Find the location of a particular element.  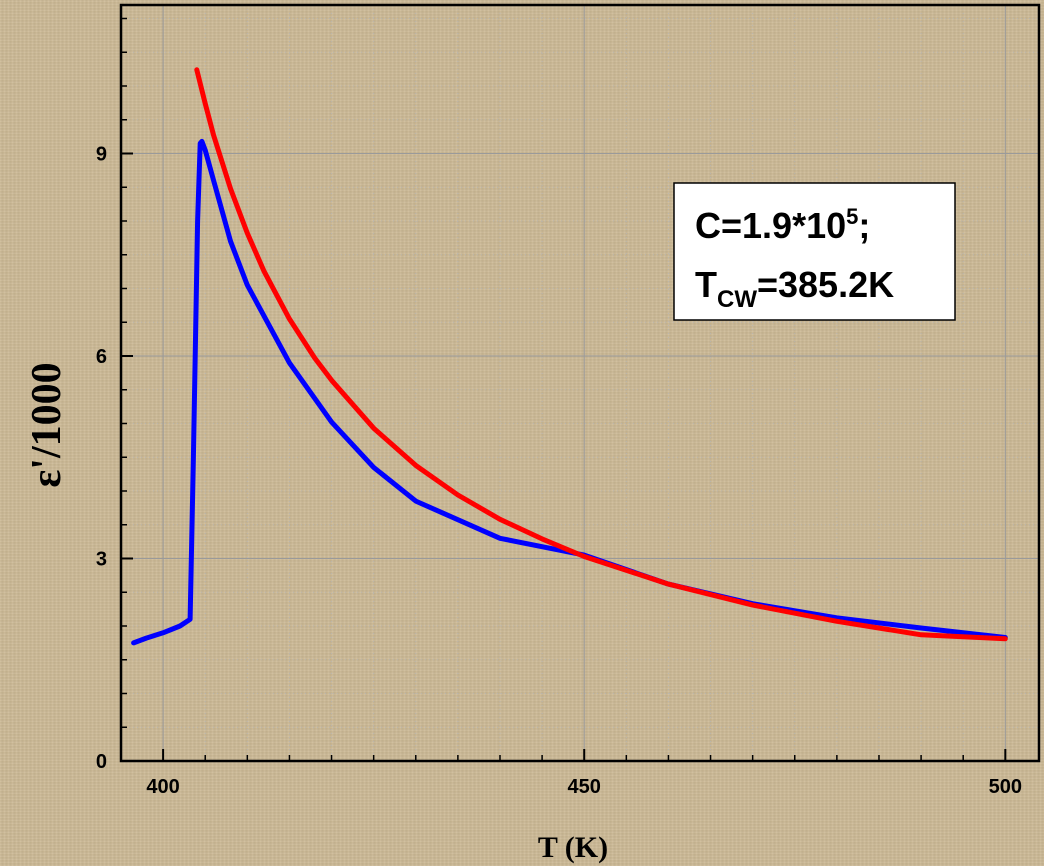

annotation-line-1-end: ; is located at coordinates (864, 225).